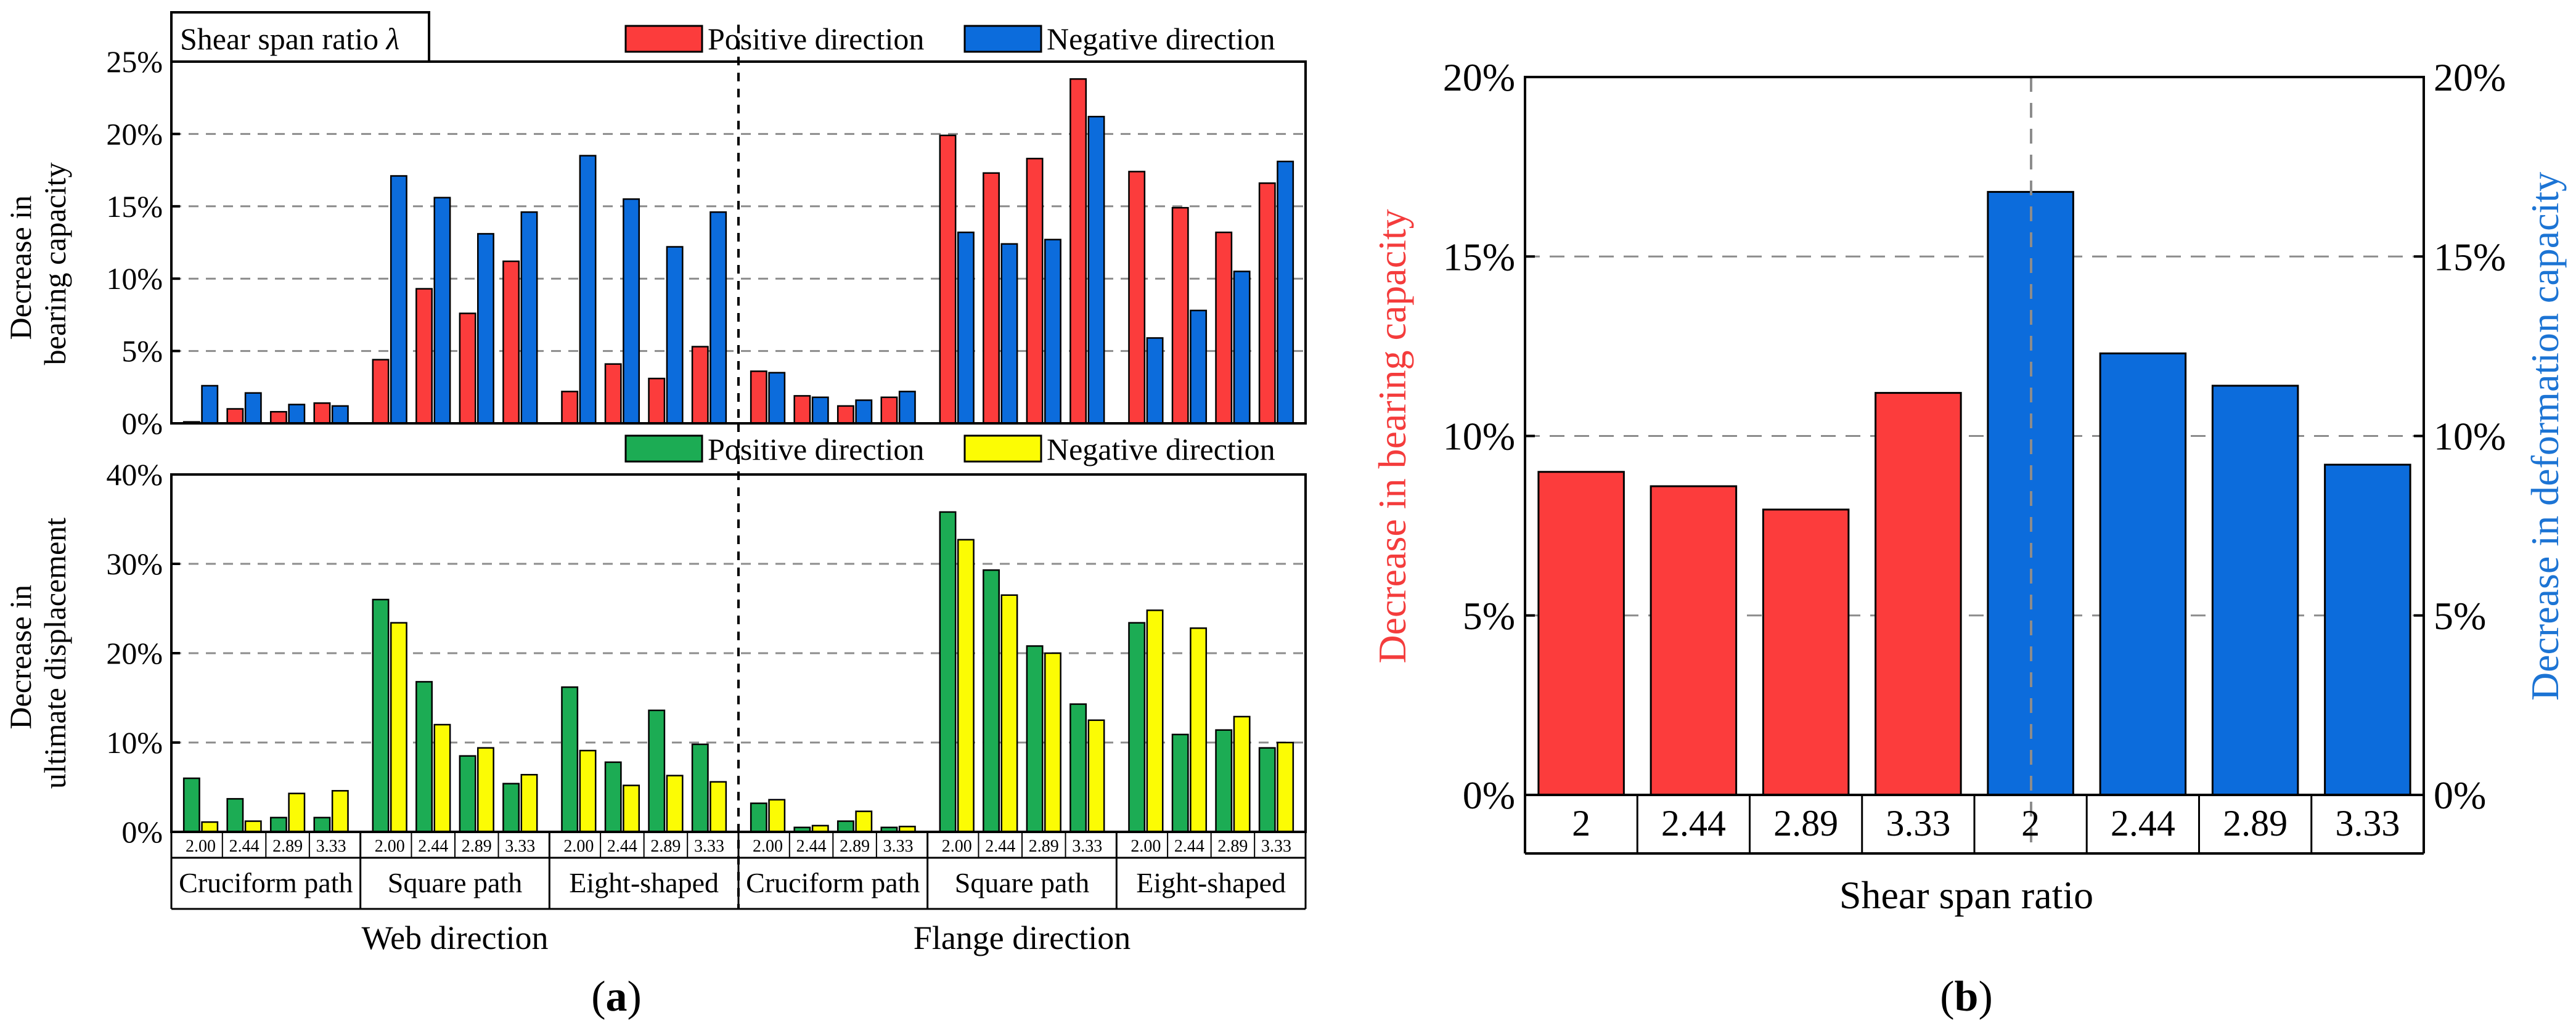 This screenshot has height=1034, width=2576. What do you see at coordinates (1489, 795) in the screenshot?
I see `y-tick-label-left: 0%` at bounding box center [1489, 795].